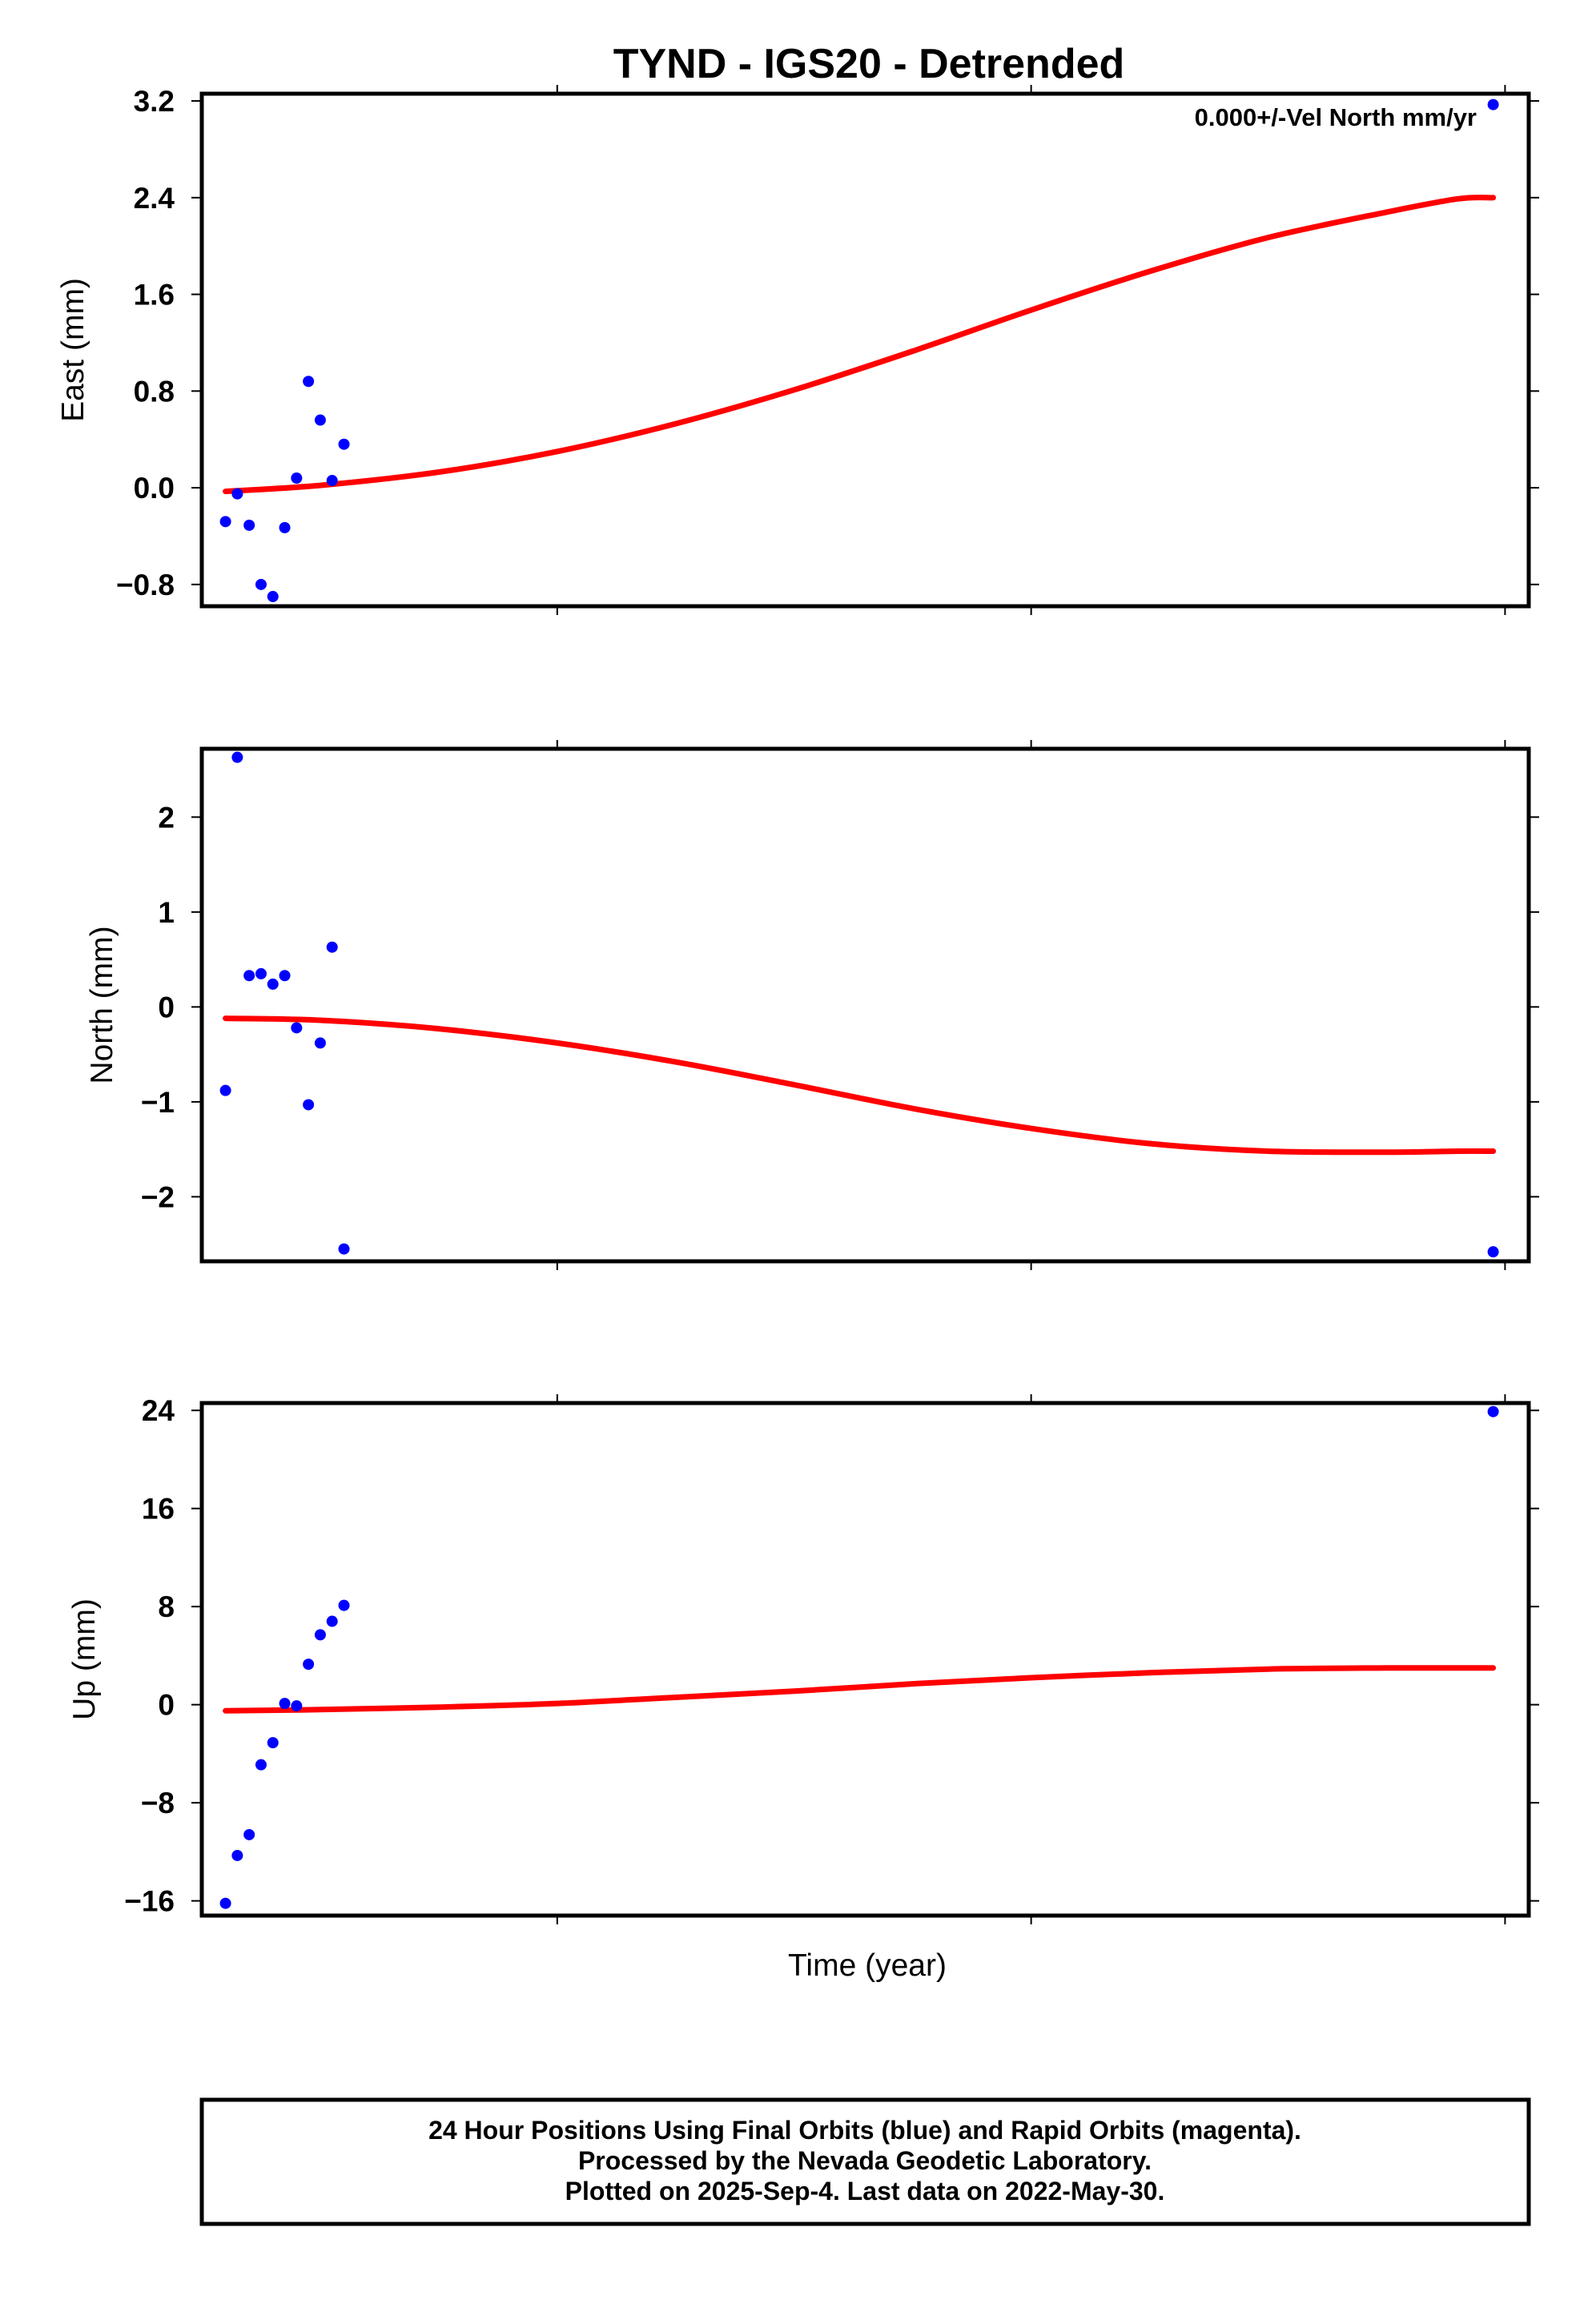 This screenshot has width=1592, height=2324. Describe the element at coordinates (166, 1705) in the screenshot. I see `up-ytick-label: 0` at that location.